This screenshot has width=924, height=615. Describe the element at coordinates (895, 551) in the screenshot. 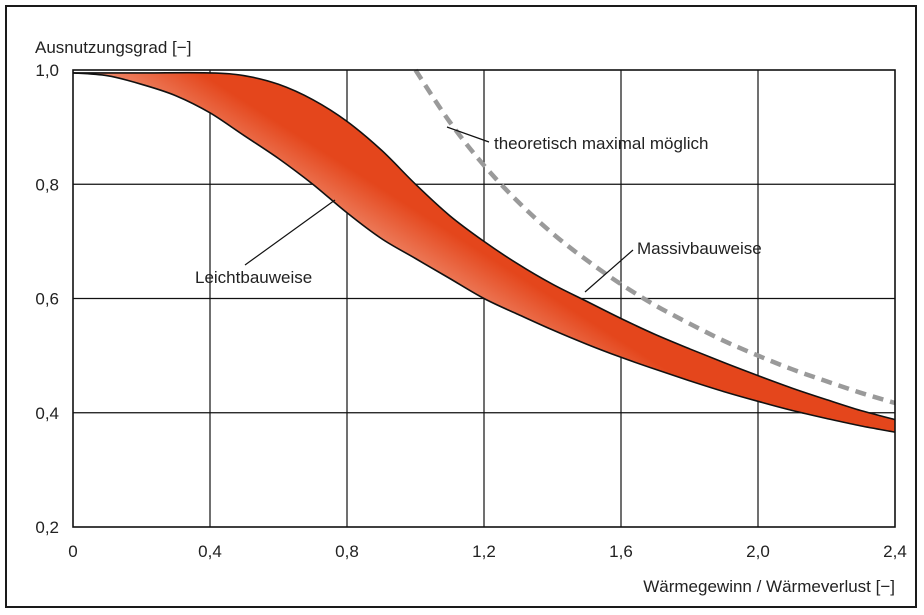

I see `x-tick-label: 2,4` at that location.